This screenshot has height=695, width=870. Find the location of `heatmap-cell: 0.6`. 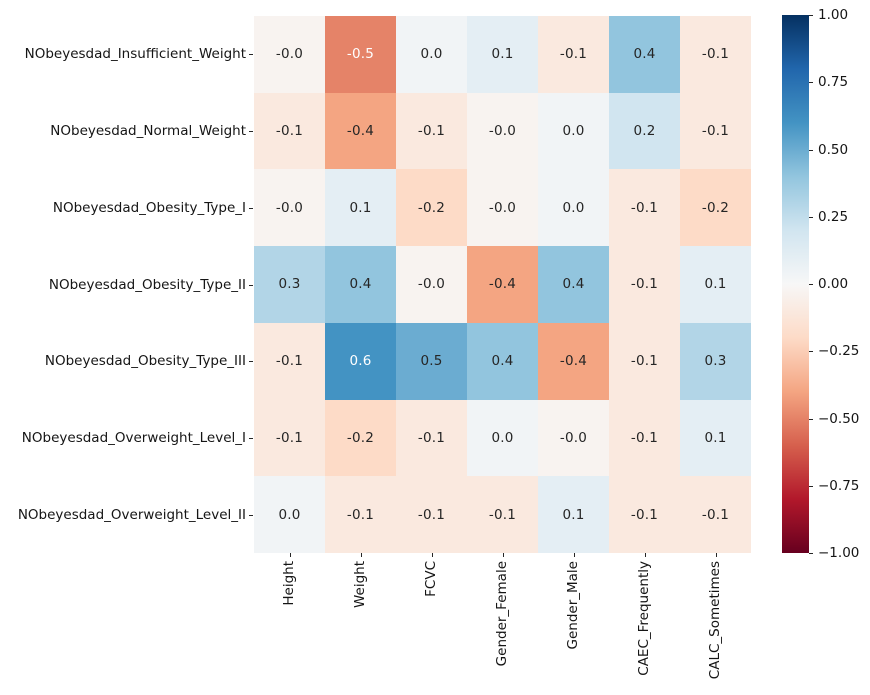

heatmap-cell: 0.6 is located at coordinates (360, 361).